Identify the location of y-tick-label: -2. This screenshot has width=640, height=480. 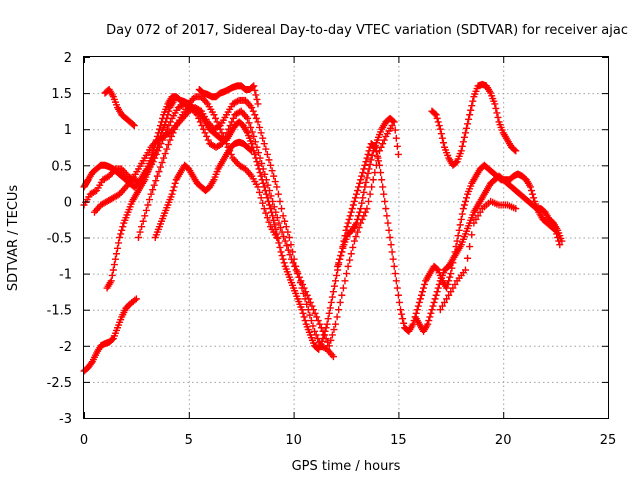
(65, 347).